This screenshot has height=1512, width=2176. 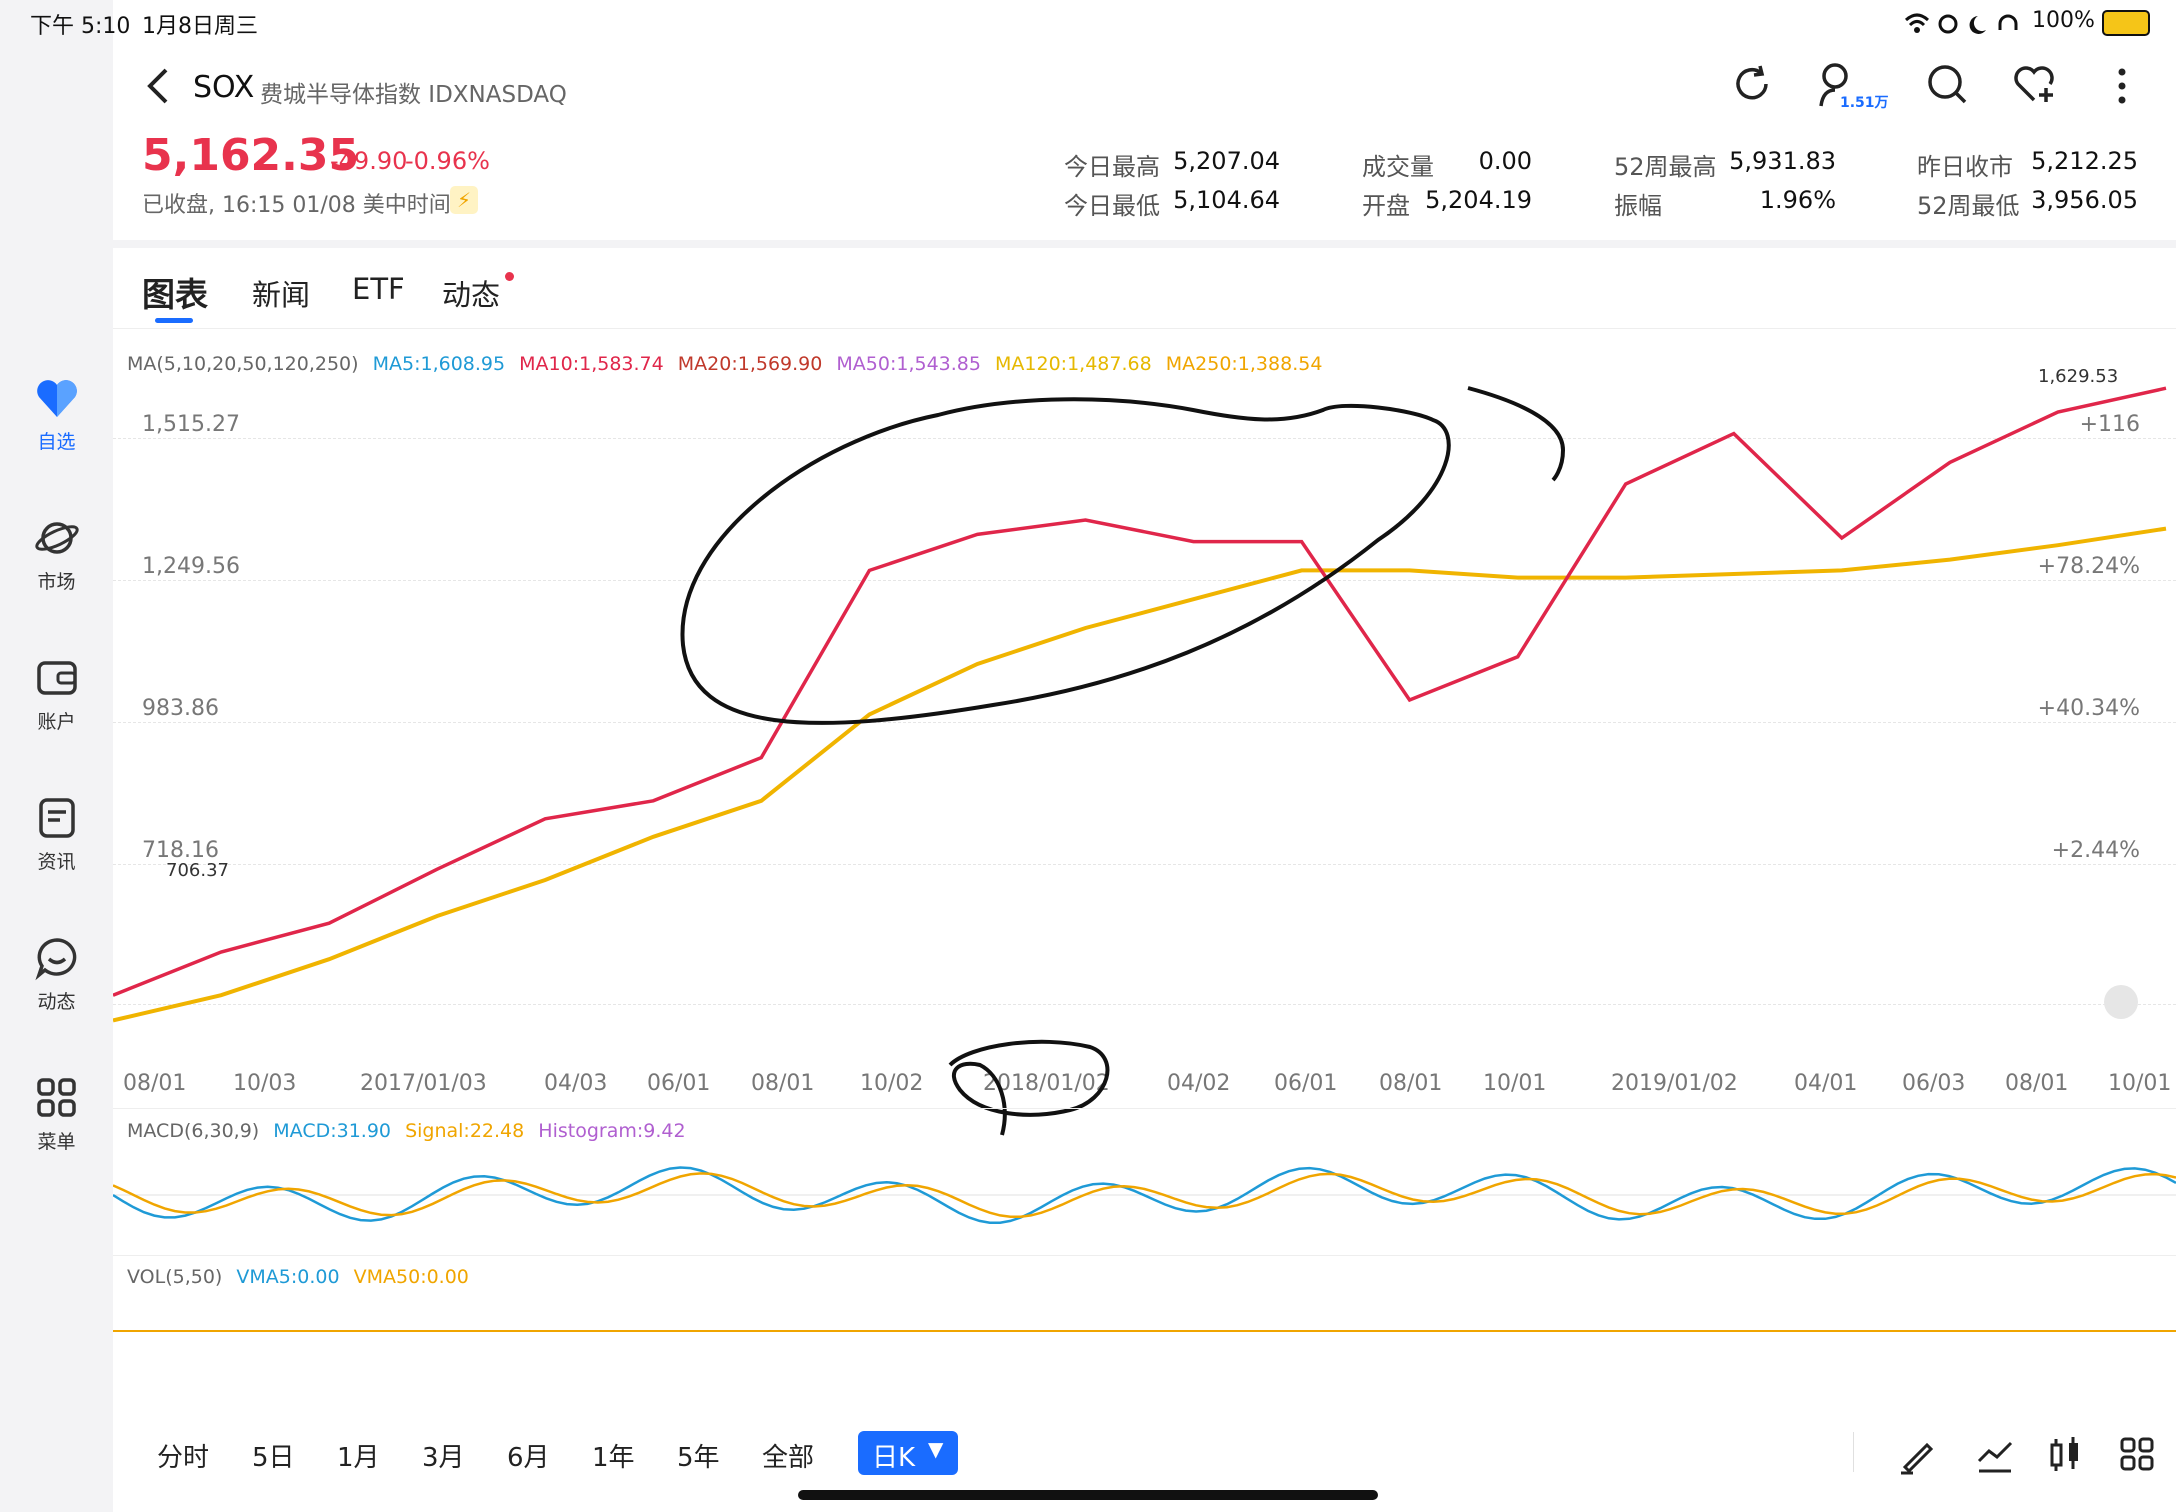 I want to click on market-status: 已收盘, 16:15 01/08 美中时间, so click(x=296, y=205).